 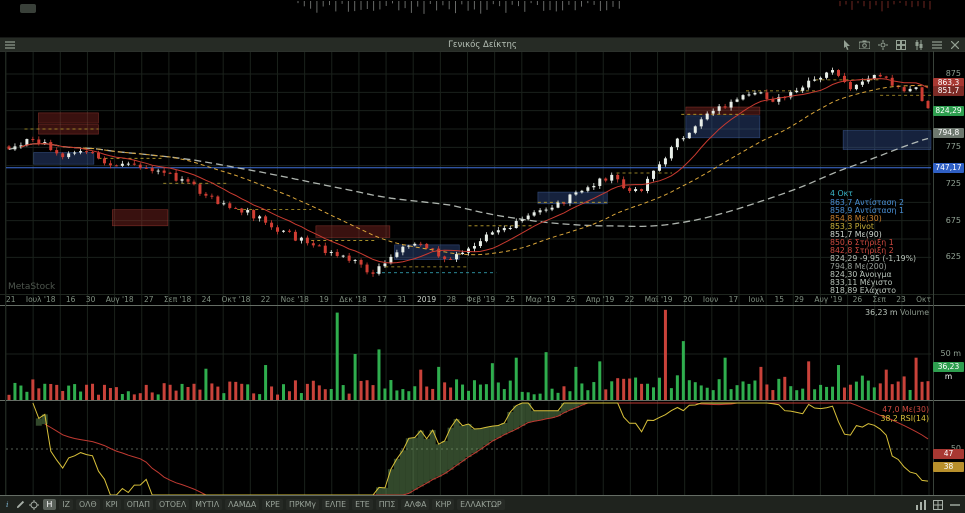 I want to click on legend-line: 833,11 Μέγιστο, so click(x=861, y=282).